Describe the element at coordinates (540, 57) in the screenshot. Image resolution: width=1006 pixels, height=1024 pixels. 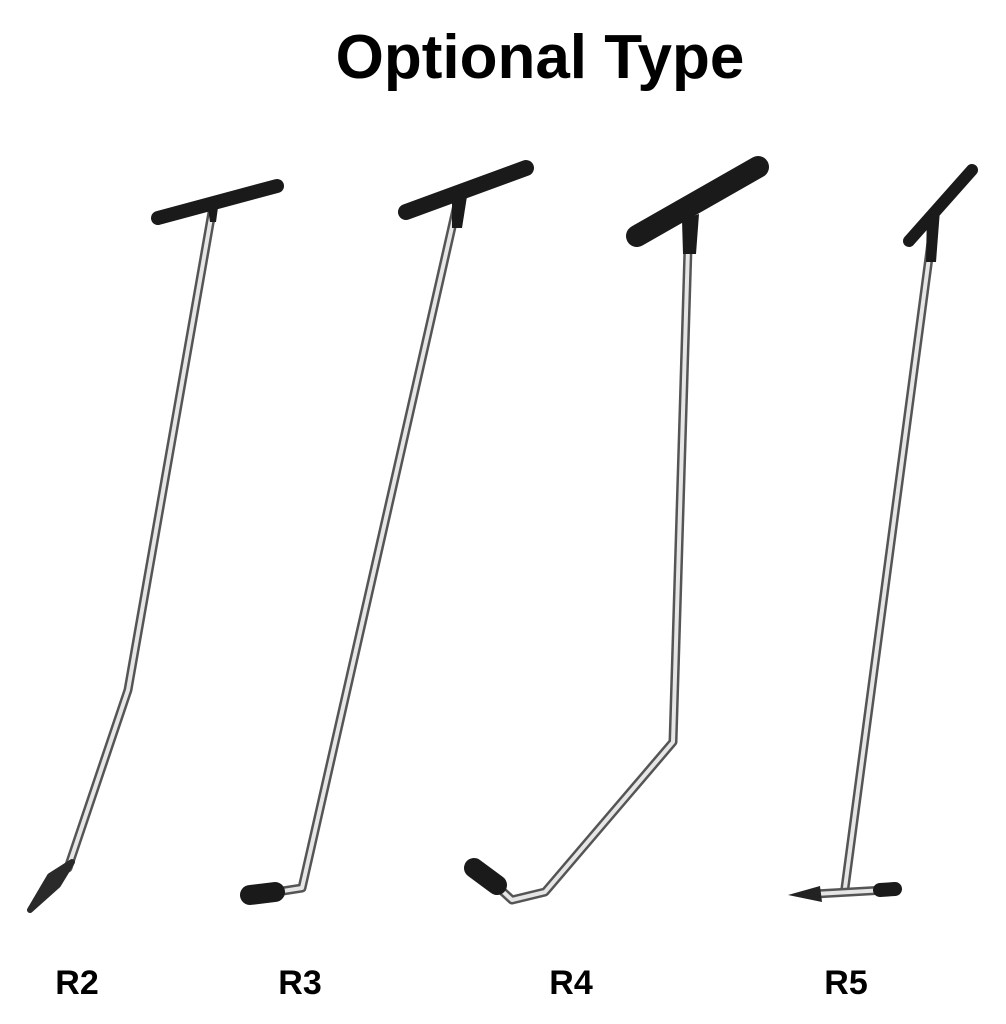
I see `title: Optional Type` at that location.